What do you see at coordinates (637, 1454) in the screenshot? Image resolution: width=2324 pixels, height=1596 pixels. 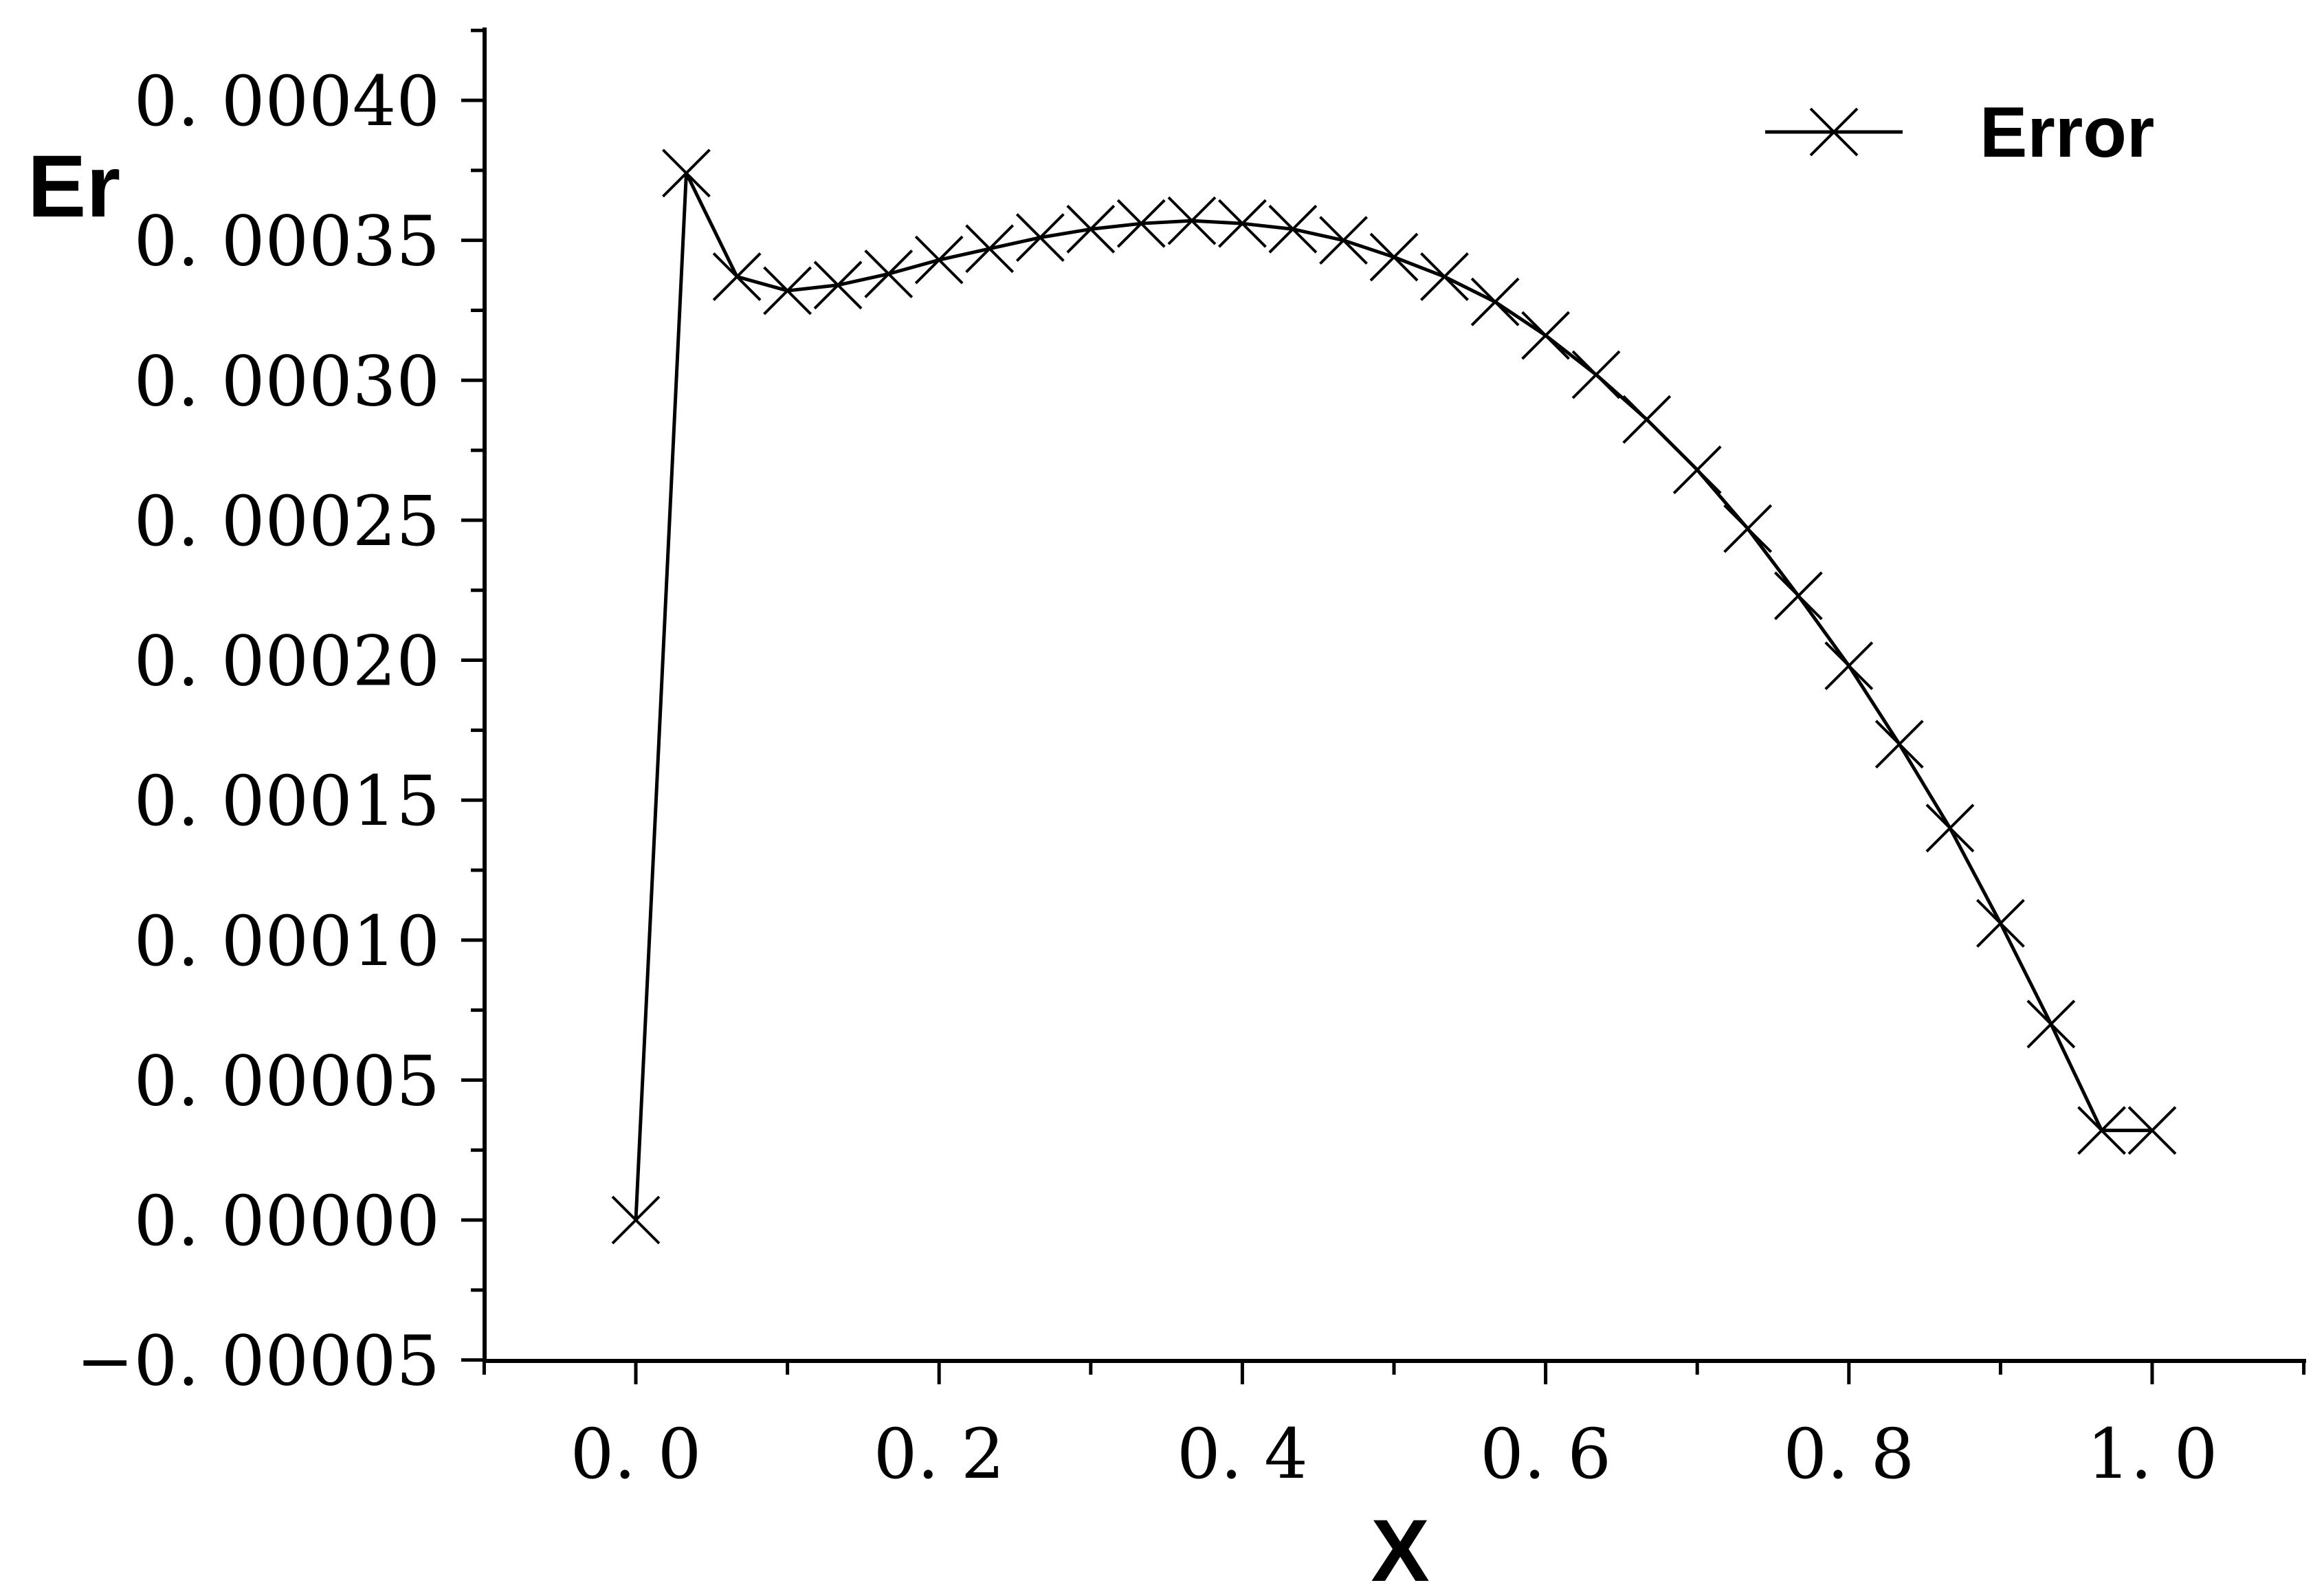 I see `x-tick-label: 0. 0` at bounding box center [637, 1454].